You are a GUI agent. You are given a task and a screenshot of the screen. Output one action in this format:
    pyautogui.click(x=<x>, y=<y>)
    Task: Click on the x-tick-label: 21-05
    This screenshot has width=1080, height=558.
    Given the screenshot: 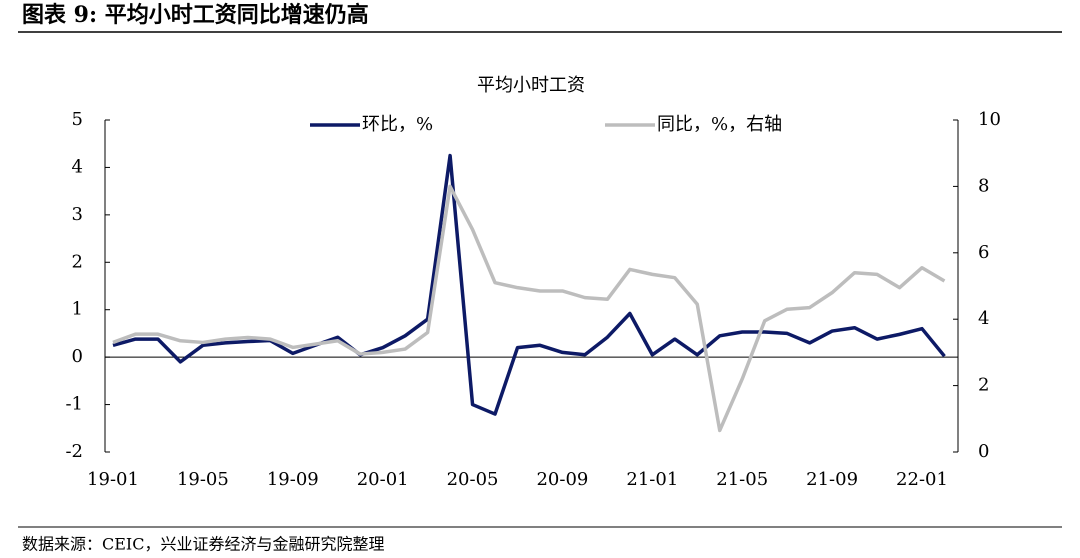 What is the action you would take?
    pyautogui.click(x=742, y=479)
    